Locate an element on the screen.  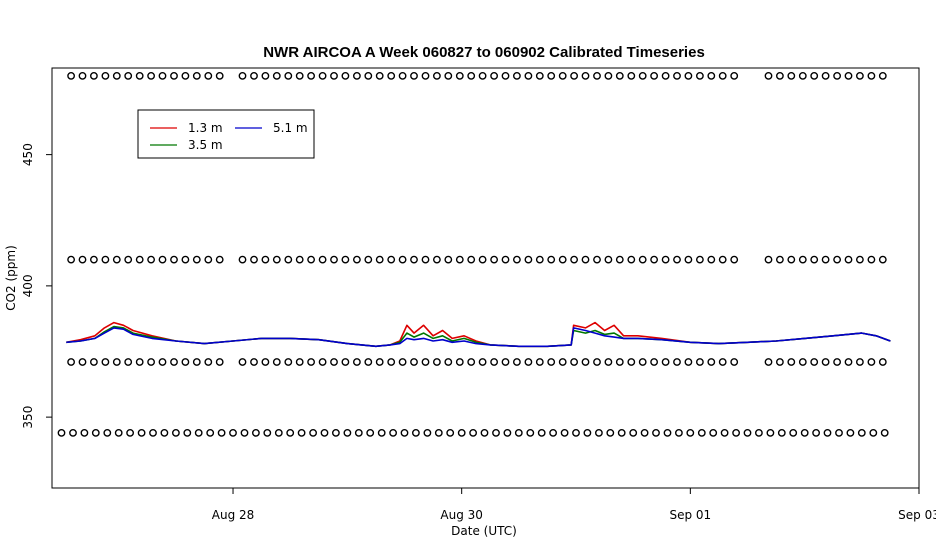
y-tick-label: 400 is located at coordinates (28, 285).